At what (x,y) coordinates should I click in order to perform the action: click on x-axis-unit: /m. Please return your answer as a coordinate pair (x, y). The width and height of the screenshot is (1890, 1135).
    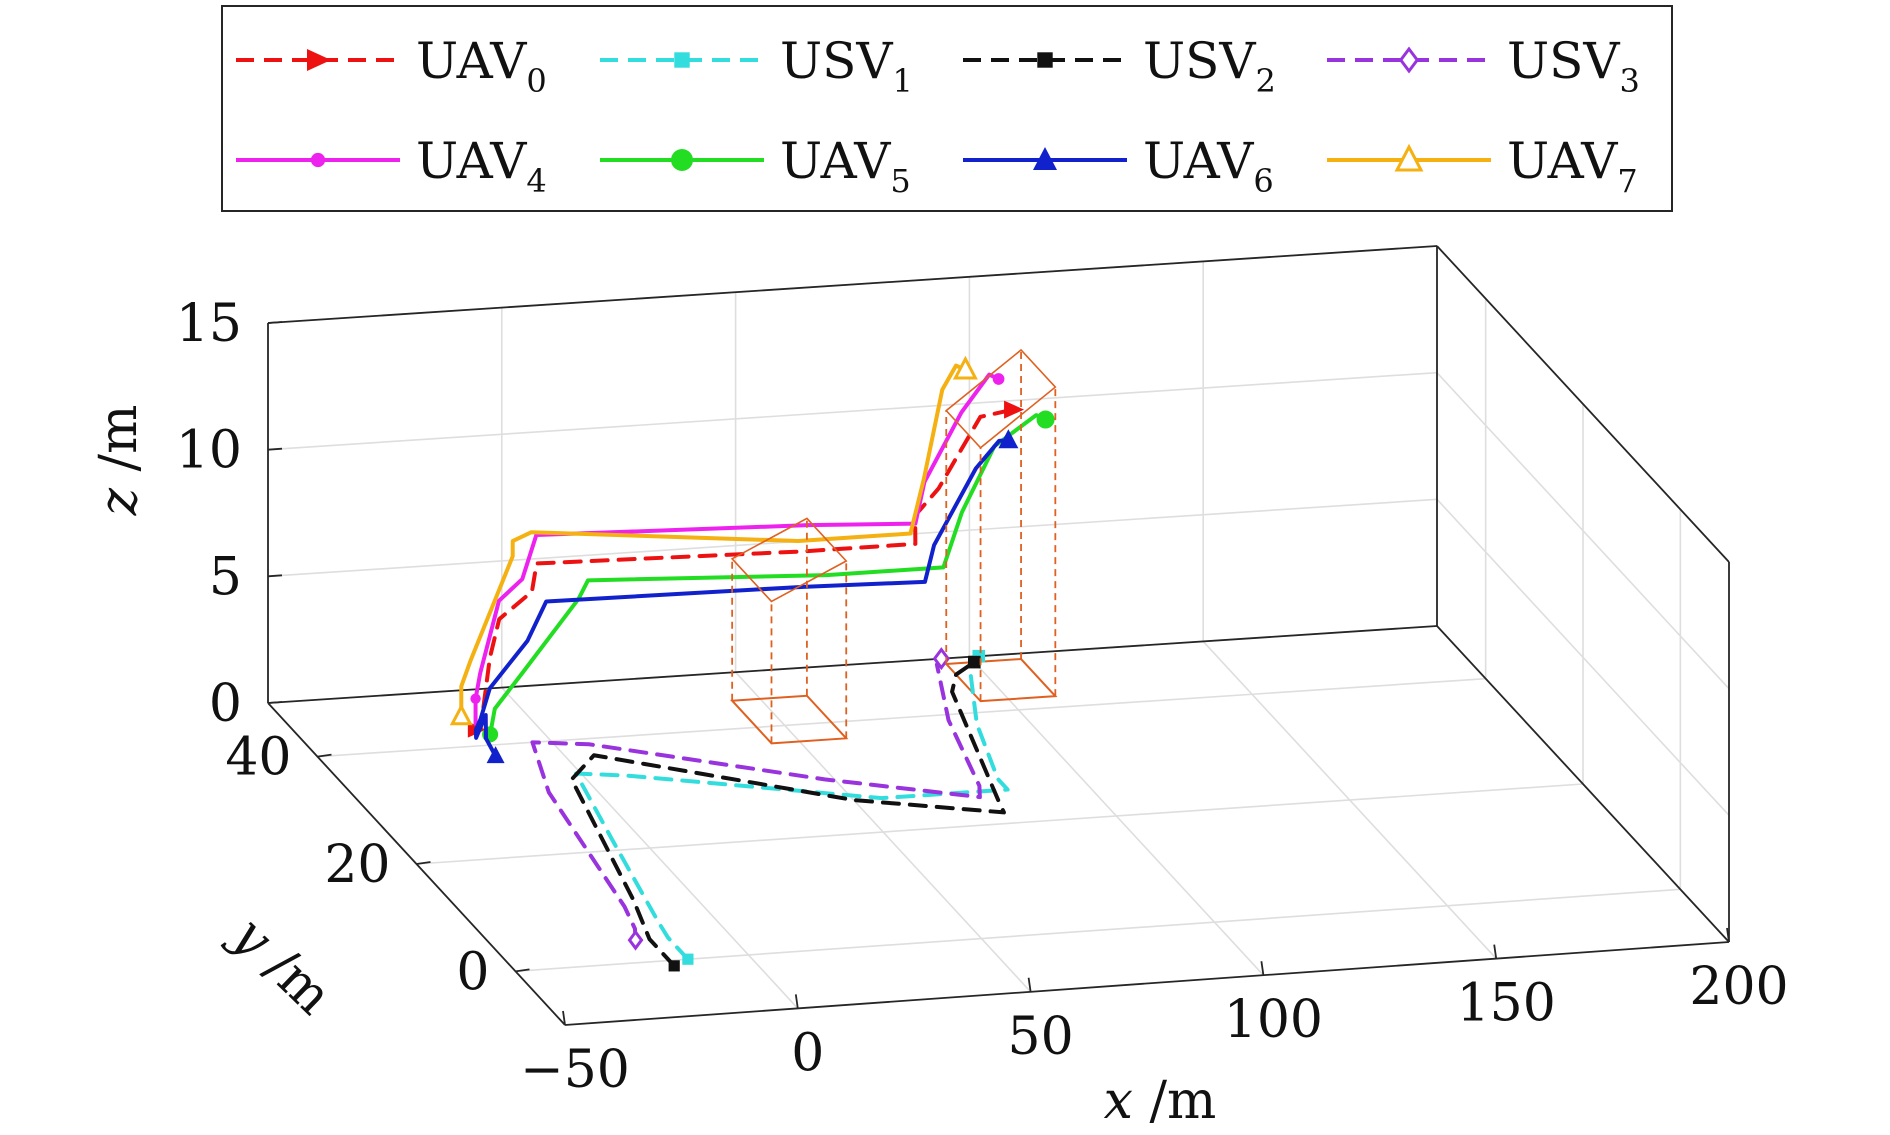
    Looking at the image, I should click on (1183, 1101).